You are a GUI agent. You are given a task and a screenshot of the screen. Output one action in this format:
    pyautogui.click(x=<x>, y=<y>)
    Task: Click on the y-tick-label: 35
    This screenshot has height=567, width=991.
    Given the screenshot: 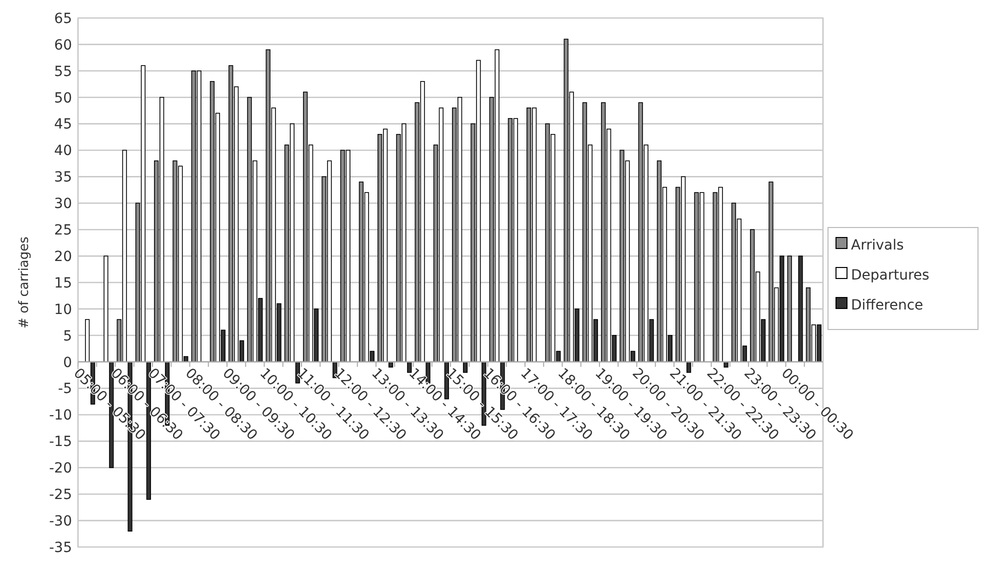 What is the action you would take?
    pyautogui.click(x=63, y=178)
    